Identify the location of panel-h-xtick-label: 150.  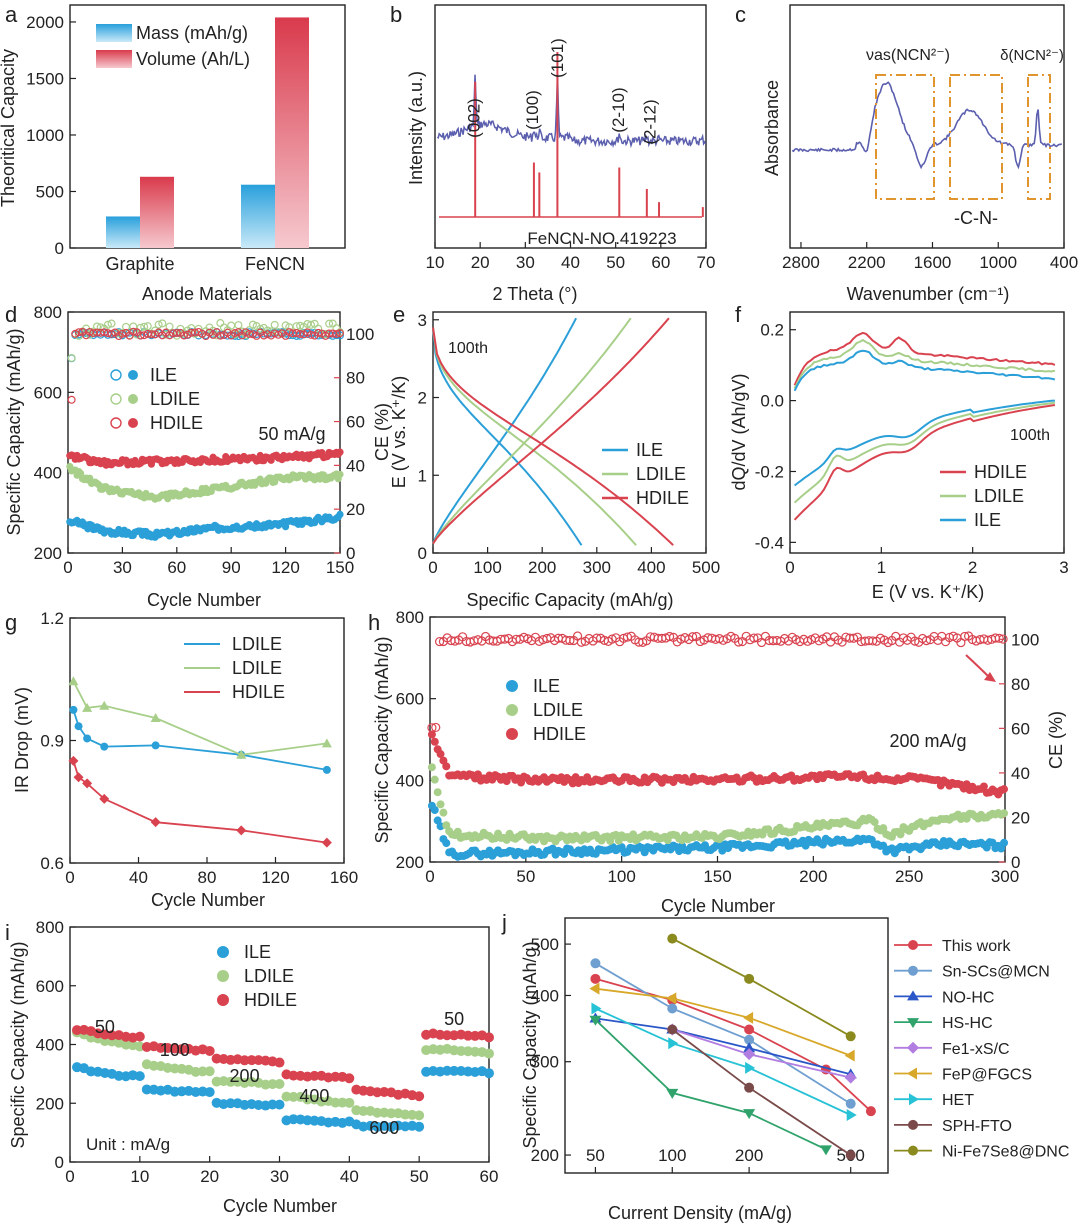
(717, 876).